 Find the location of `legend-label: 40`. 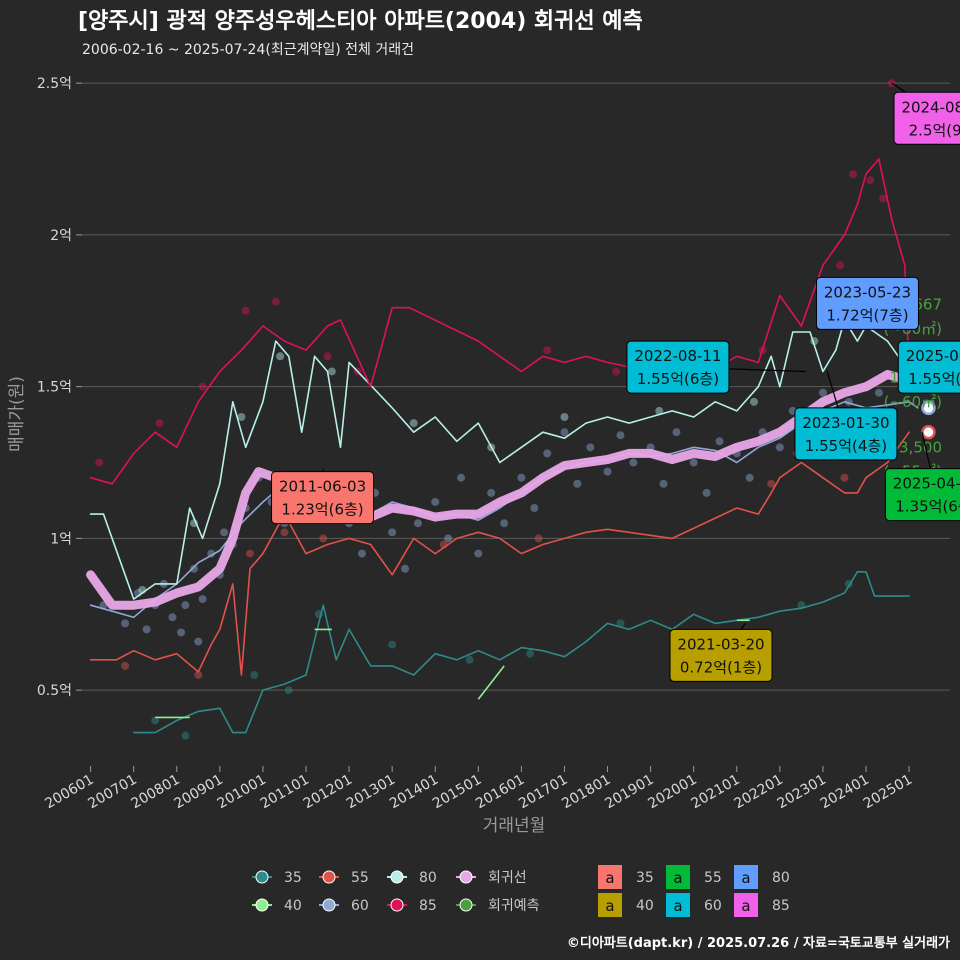

legend-label: 40 is located at coordinates (293, 906).